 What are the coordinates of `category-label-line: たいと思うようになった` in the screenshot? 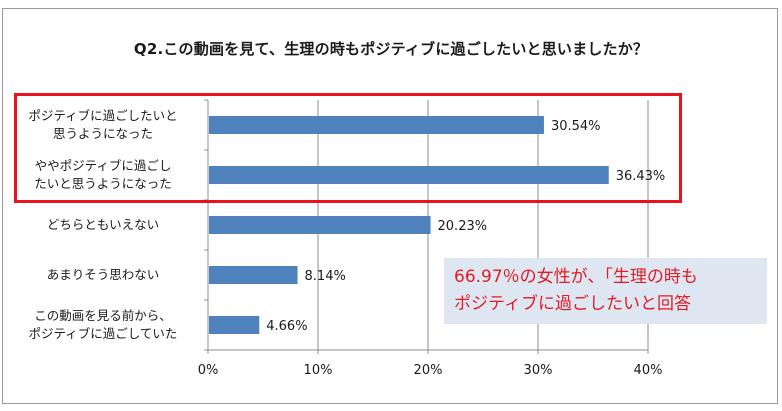 It's located at (103, 183).